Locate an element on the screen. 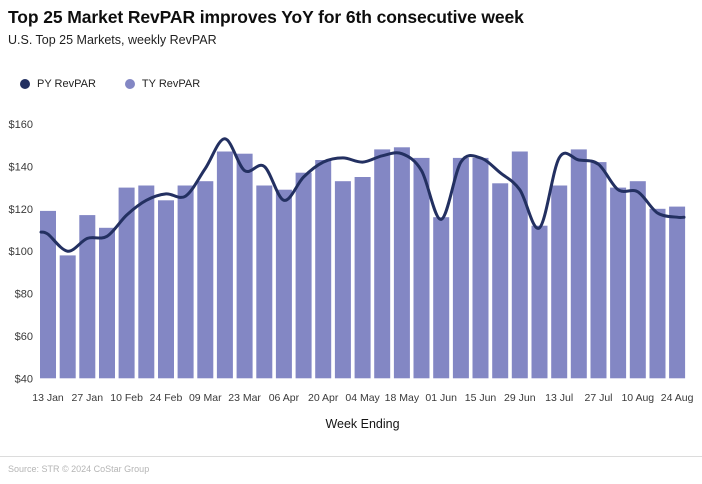  x-axis-tick-label: 24 Feb is located at coordinates (166, 398).